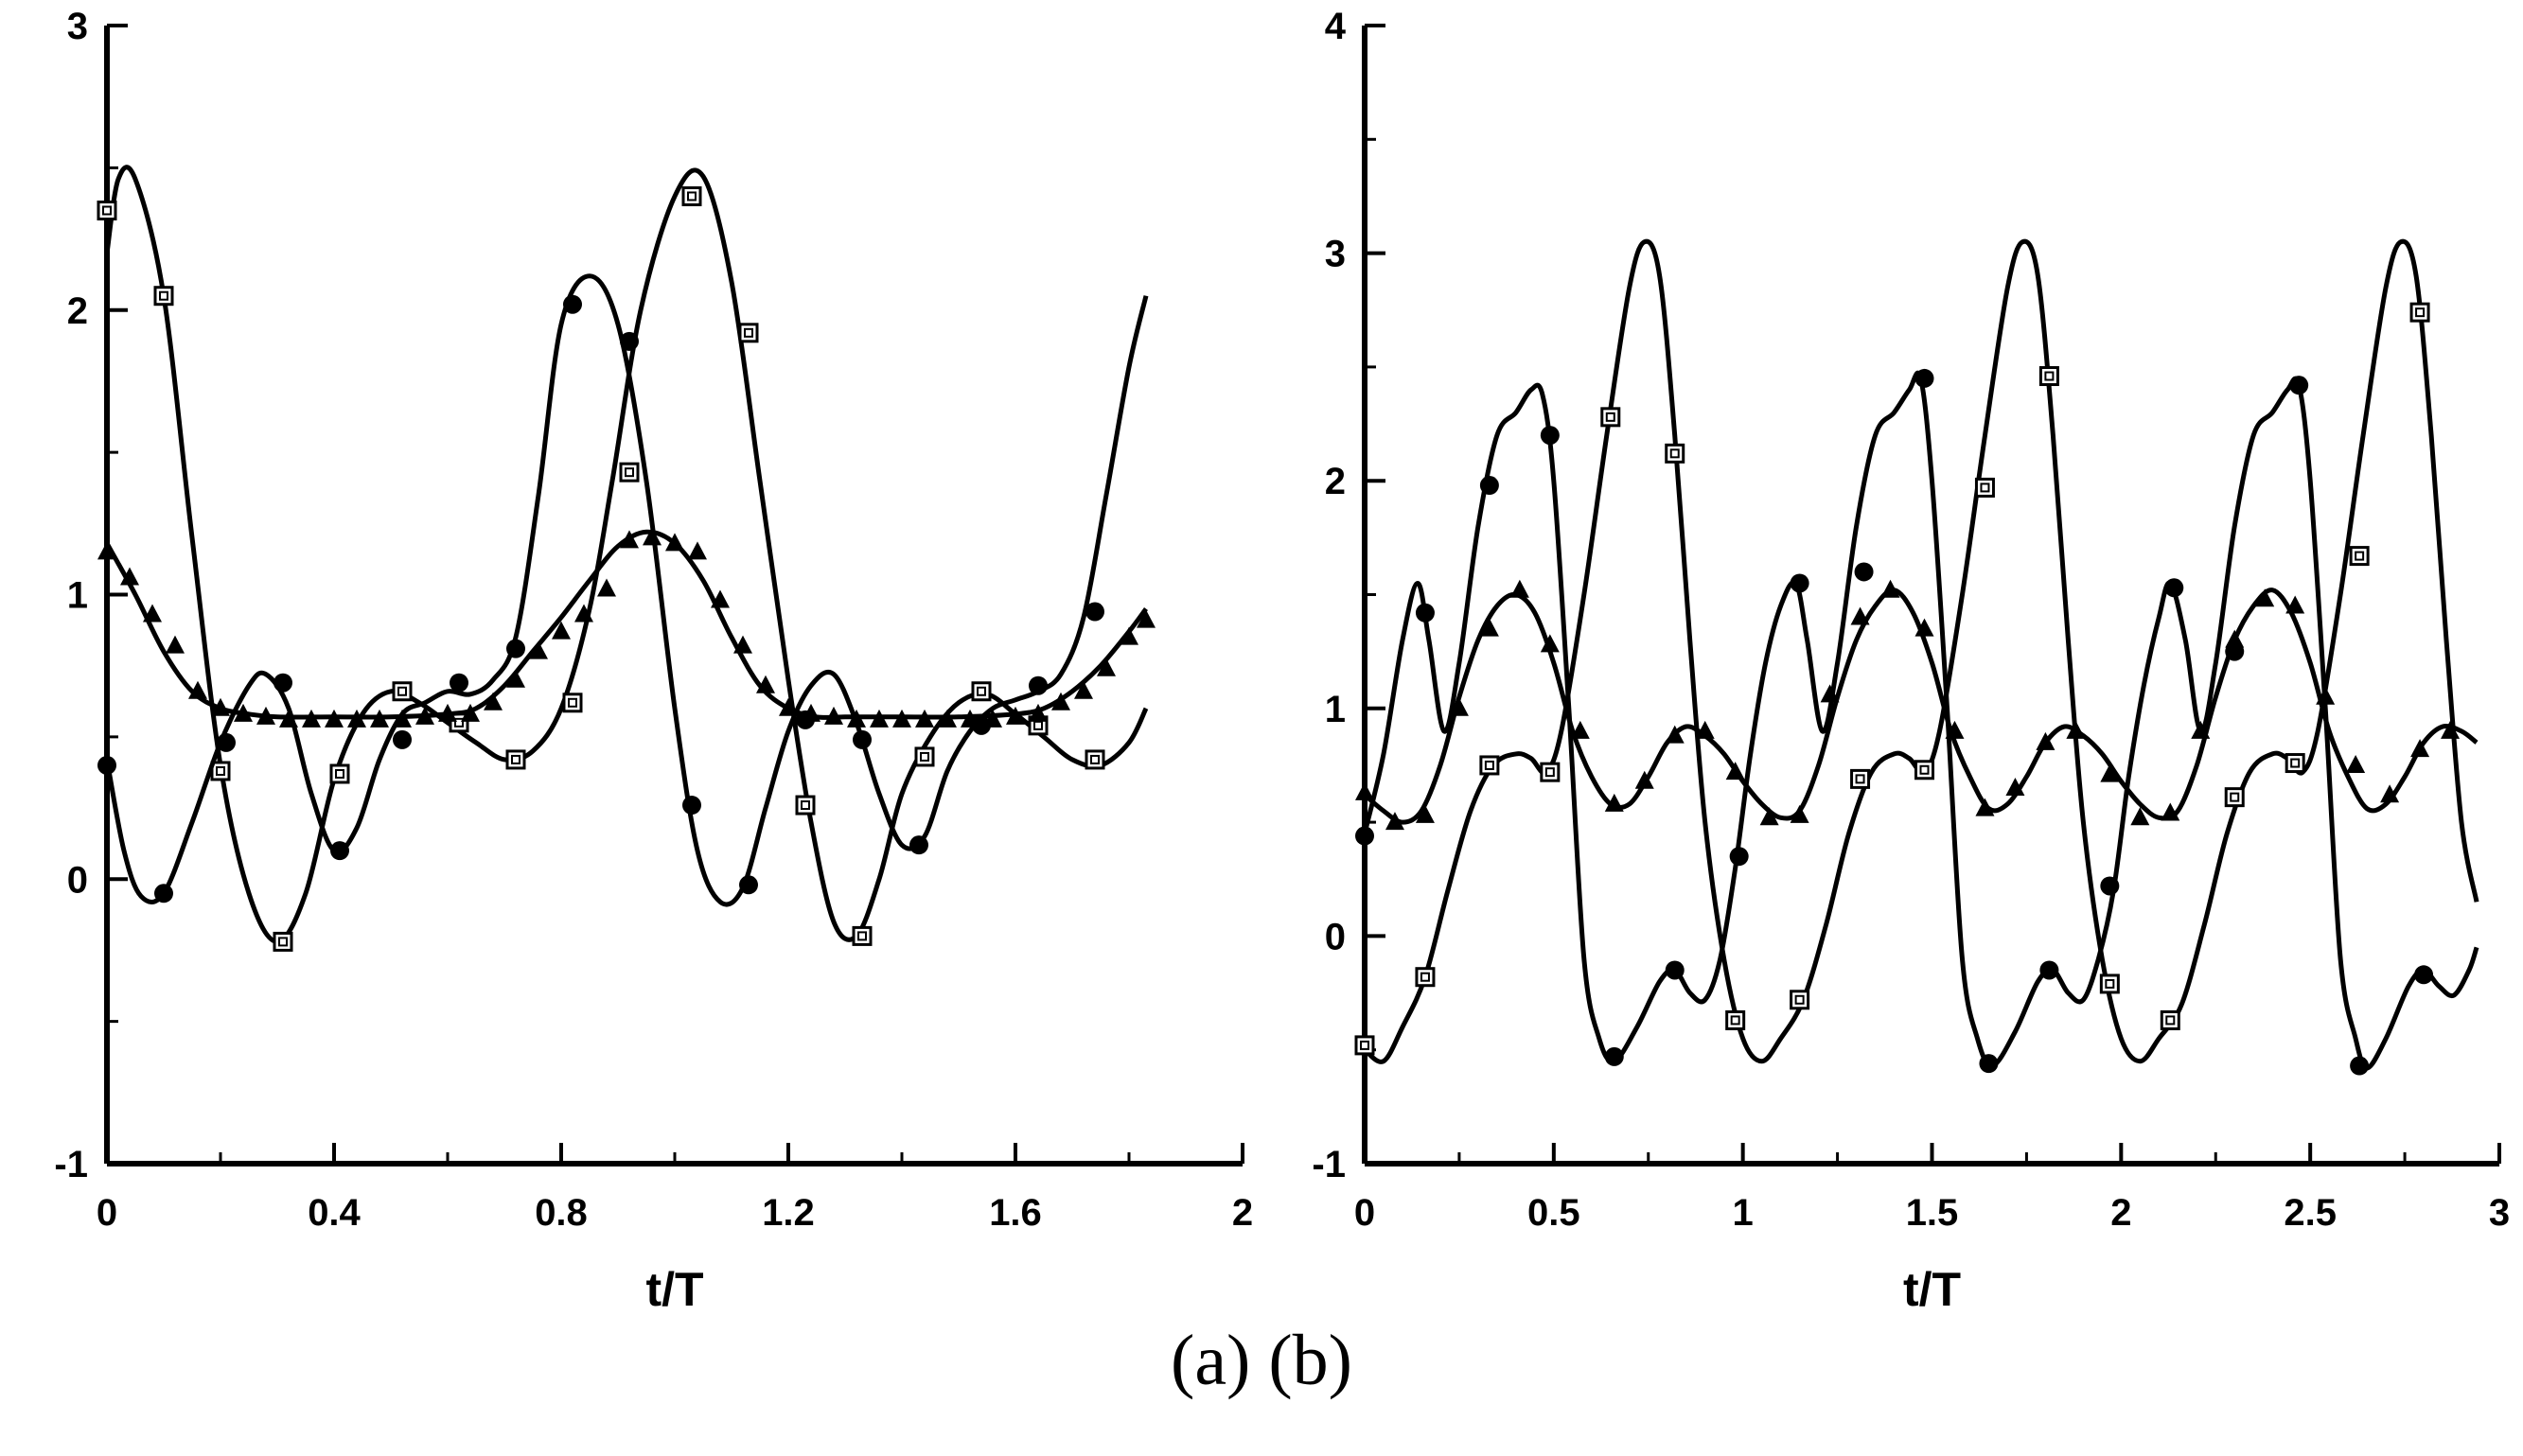 The image size is (2523, 1456). Describe the element at coordinates (1336, 481) in the screenshot. I see `y-tick-label: 2` at that location.